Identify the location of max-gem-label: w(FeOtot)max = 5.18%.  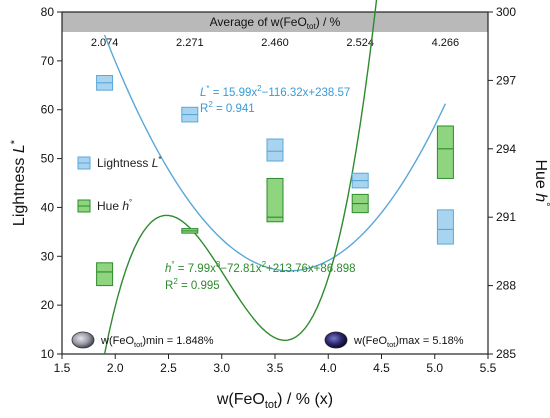
(408, 342).